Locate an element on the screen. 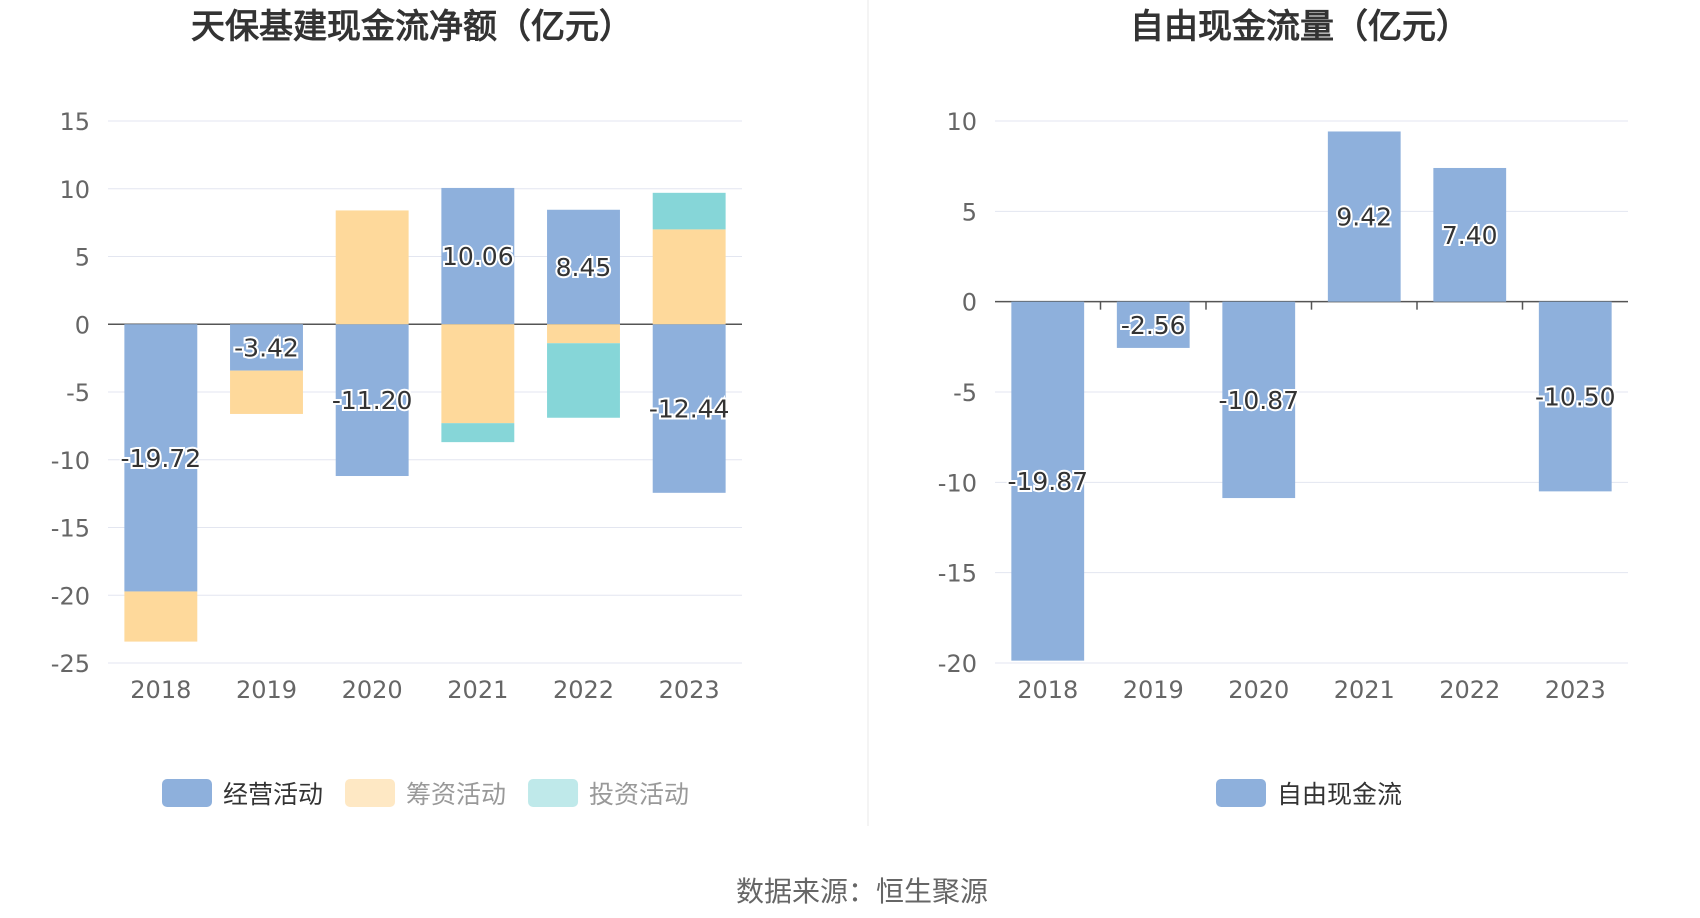 This screenshot has height=918, width=1700. data-label-2020: -11.20 is located at coordinates (372, 400).